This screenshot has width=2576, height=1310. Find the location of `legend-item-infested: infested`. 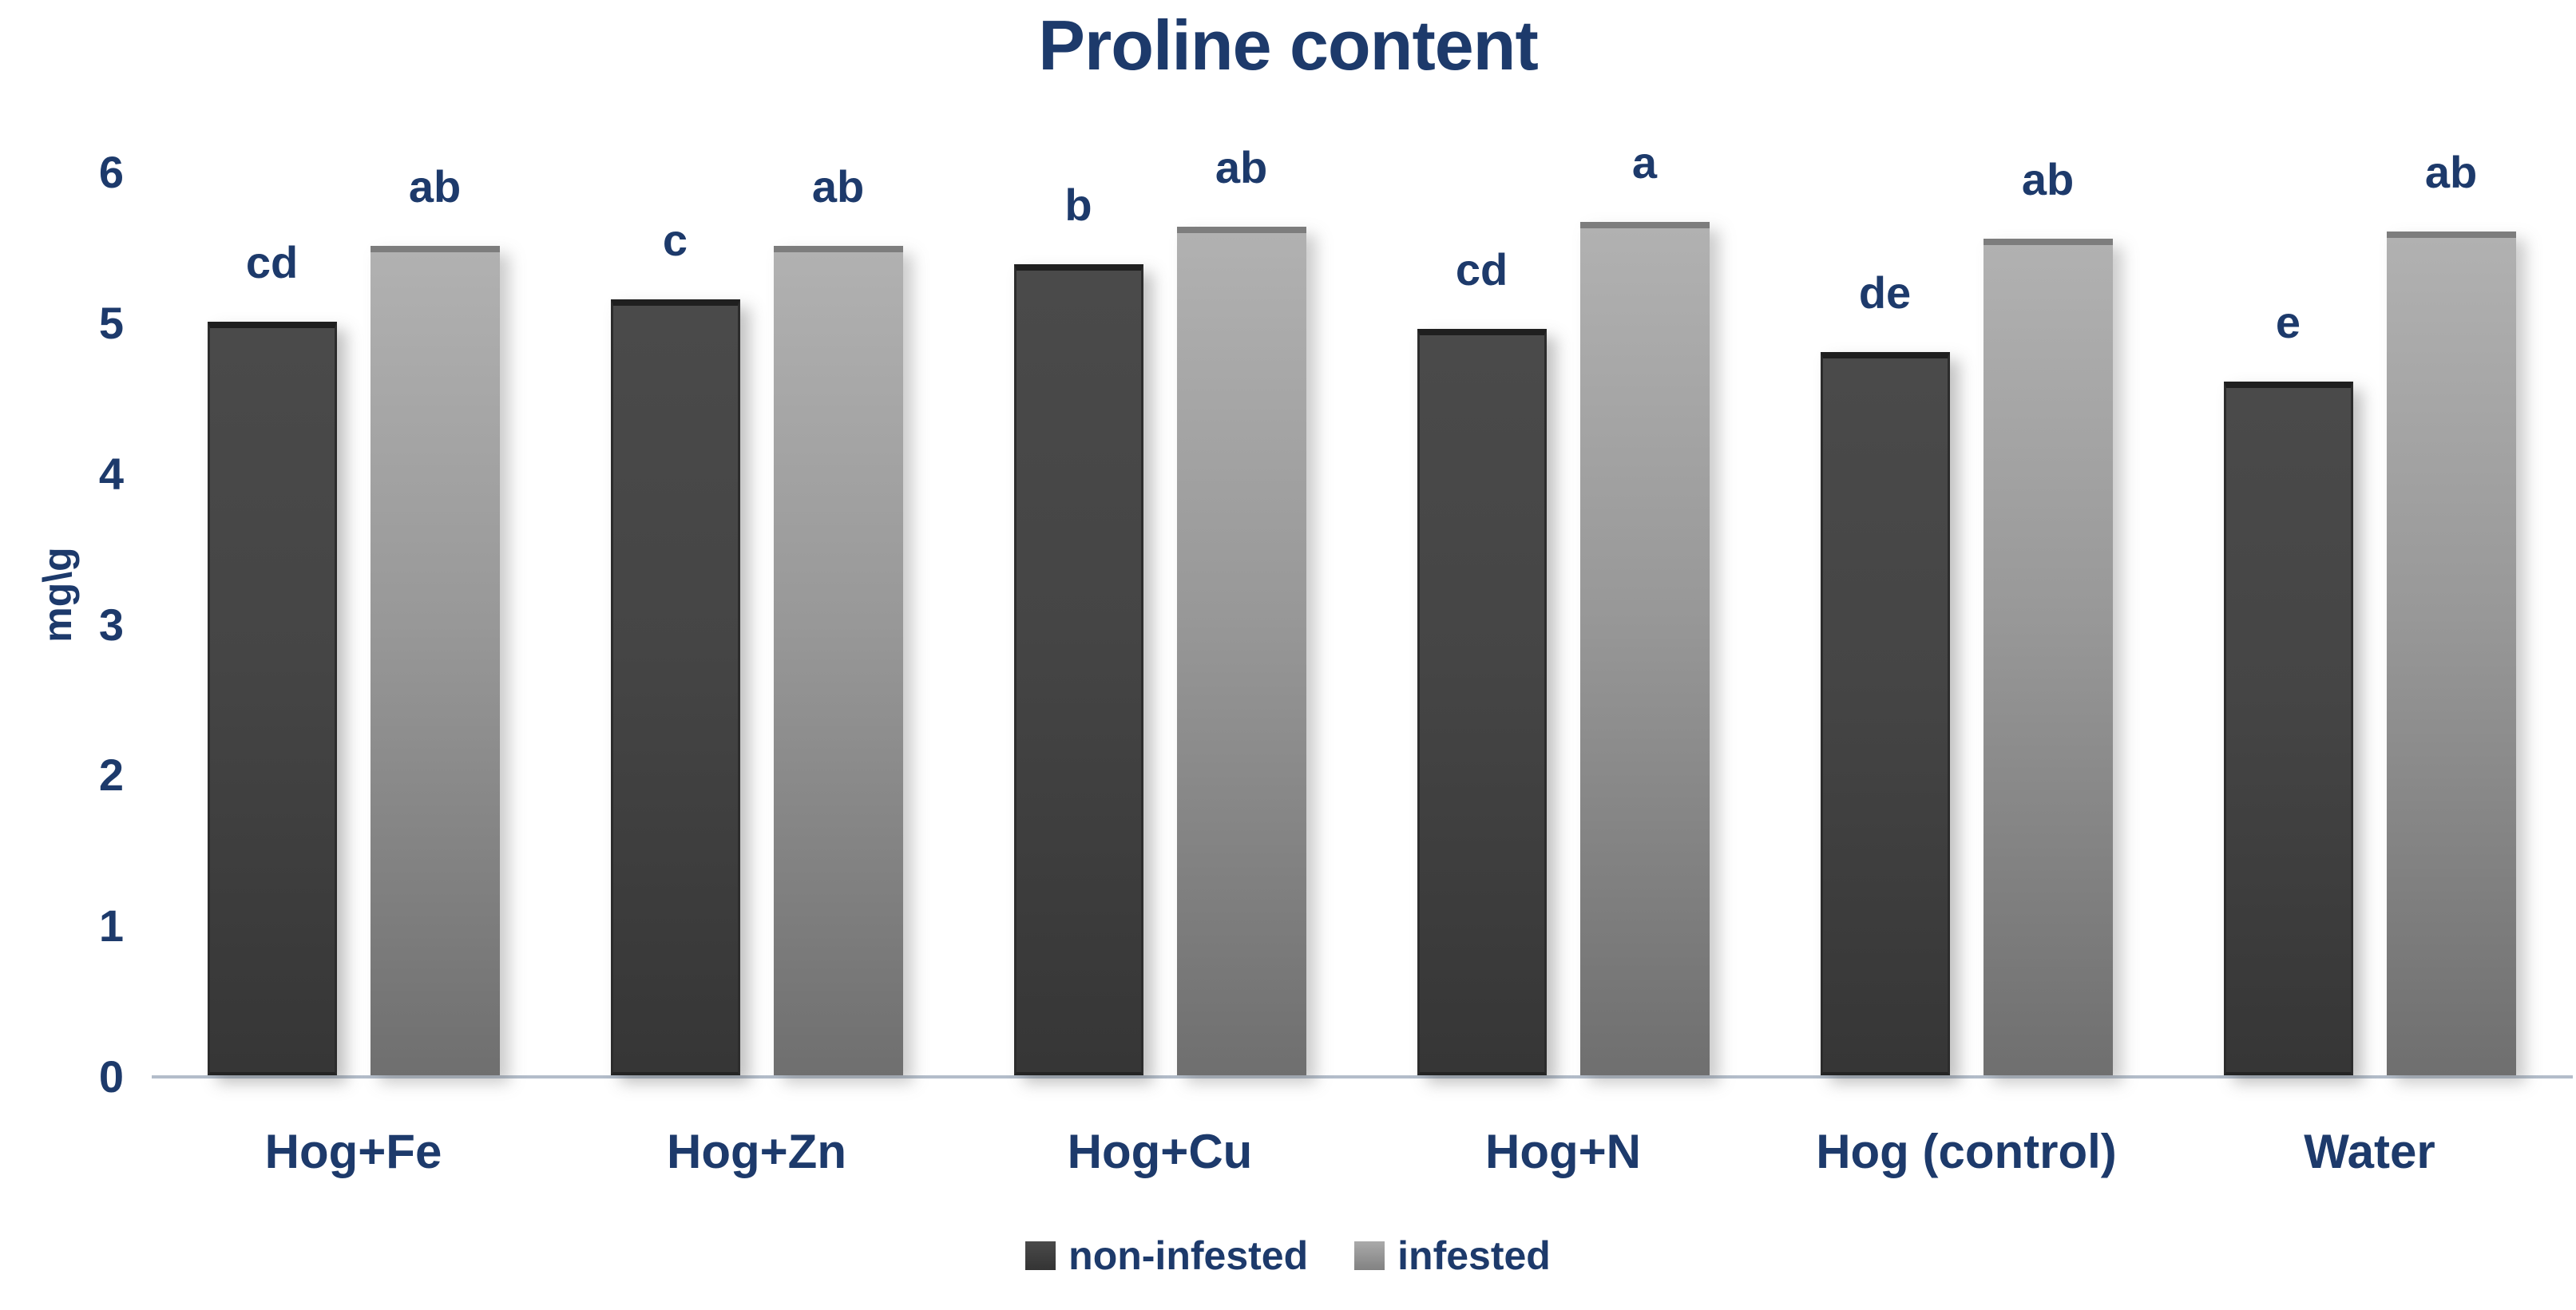

legend-item-infested: infested is located at coordinates (1452, 1256).